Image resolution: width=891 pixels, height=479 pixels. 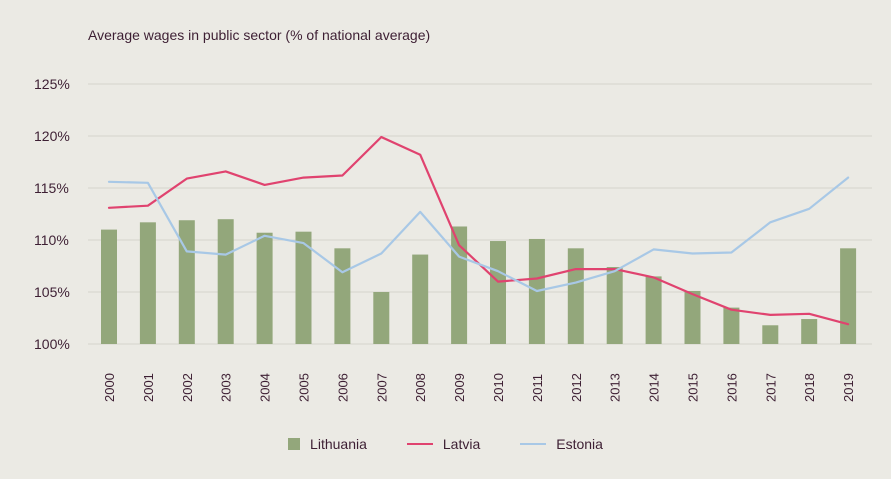 I want to click on bar-lithuania-2006, so click(x=342, y=296).